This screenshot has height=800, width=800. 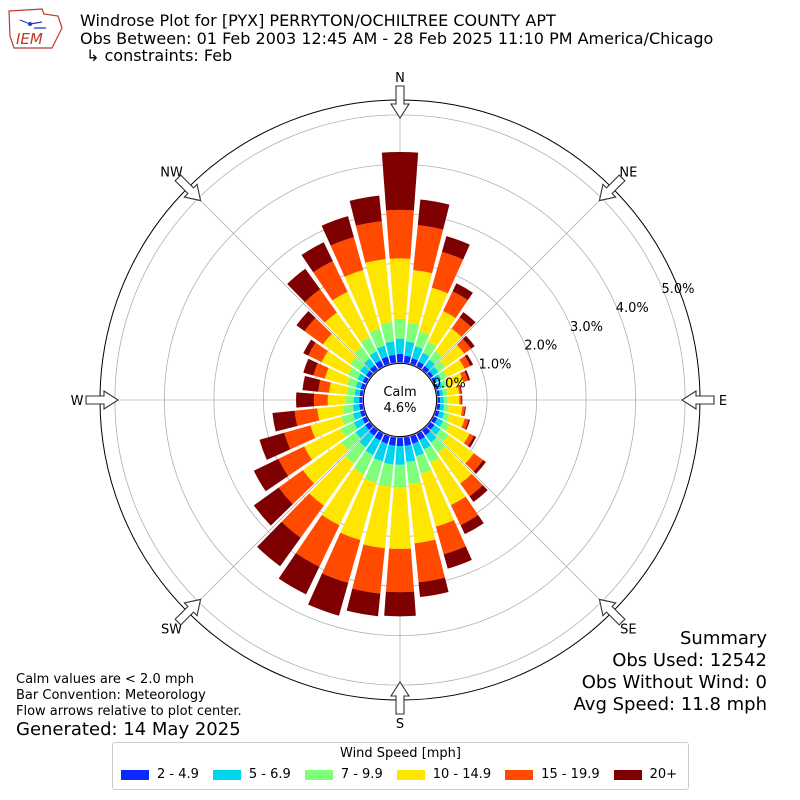 What do you see at coordinates (632, 308) in the screenshot?
I see `radial-tick-label: 4.0%` at bounding box center [632, 308].